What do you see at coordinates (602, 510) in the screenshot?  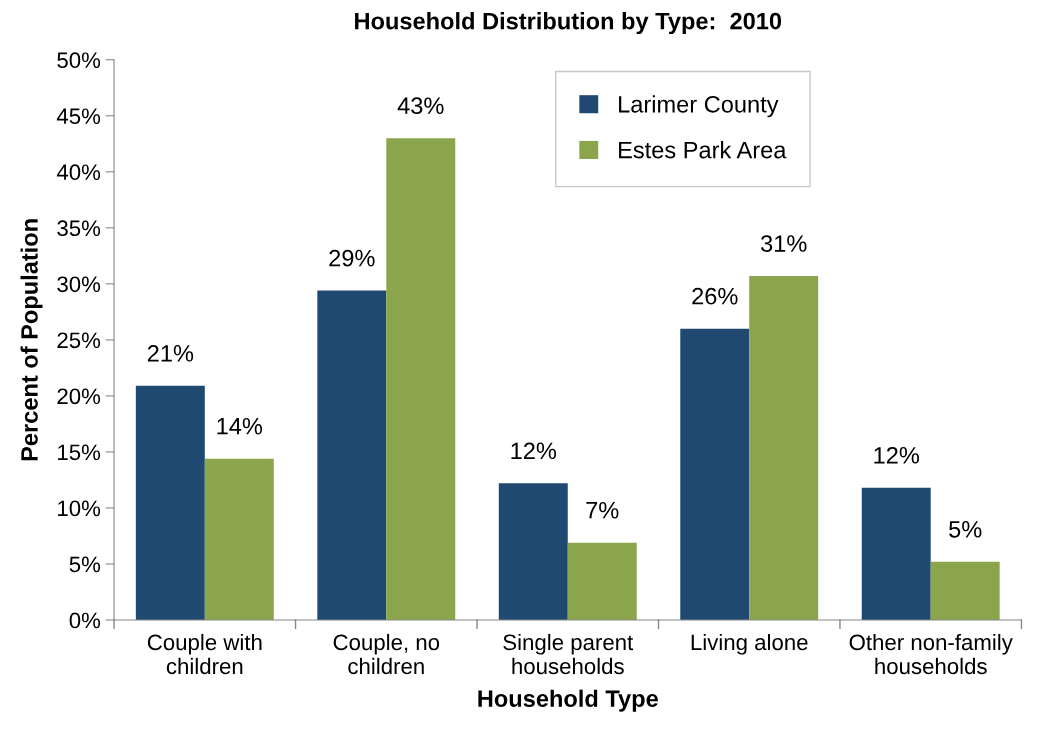 I see `data-label: 7%` at bounding box center [602, 510].